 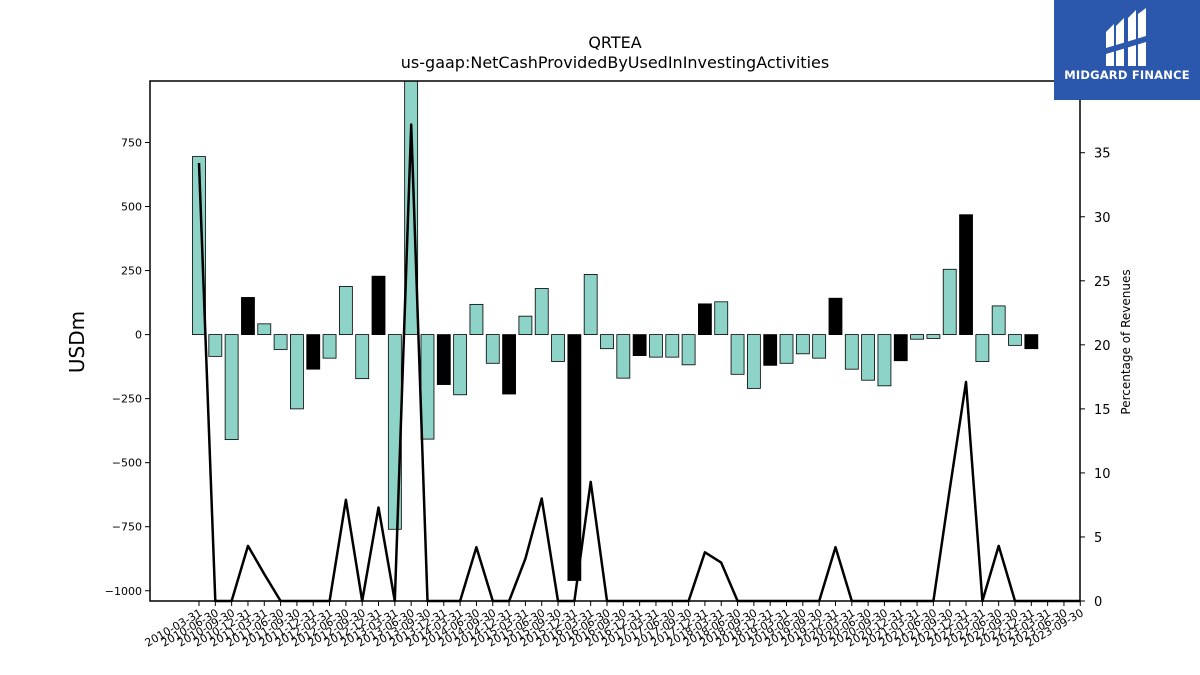 What do you see at coordinates (127, 399) in the screenshot?
I see `y-tick-label: −250` at bounding box center [127, 399].